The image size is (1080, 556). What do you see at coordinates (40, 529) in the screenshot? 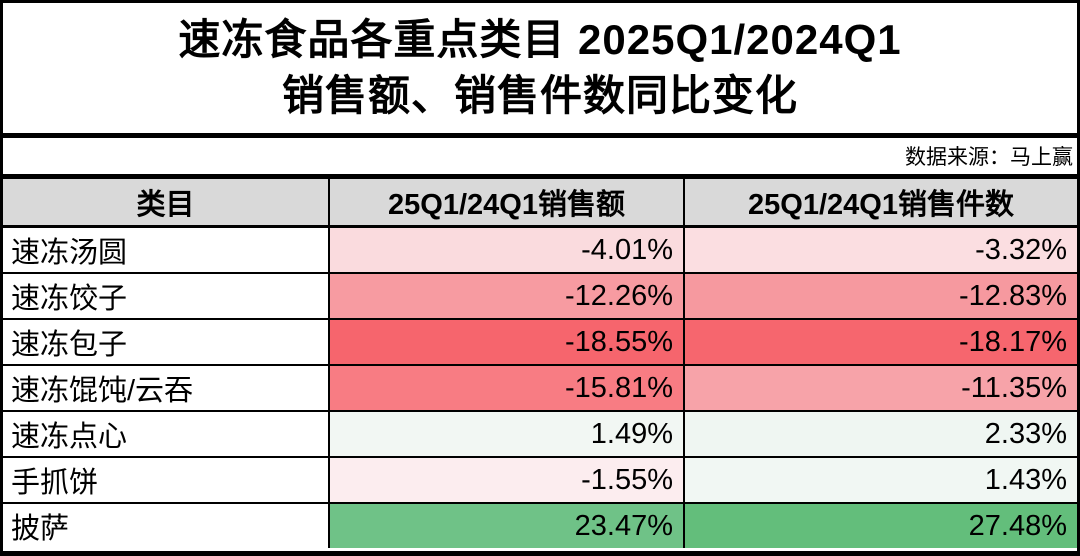
I see `category-cell: 披萨` at bounding box center [40, 529].